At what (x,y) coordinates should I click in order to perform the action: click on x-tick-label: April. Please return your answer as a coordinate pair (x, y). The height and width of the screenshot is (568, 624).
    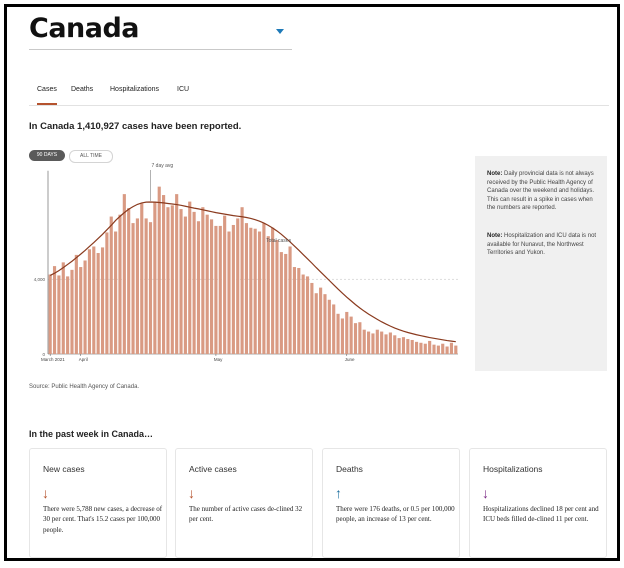
    Looking at the image, I should click on (83, 359).